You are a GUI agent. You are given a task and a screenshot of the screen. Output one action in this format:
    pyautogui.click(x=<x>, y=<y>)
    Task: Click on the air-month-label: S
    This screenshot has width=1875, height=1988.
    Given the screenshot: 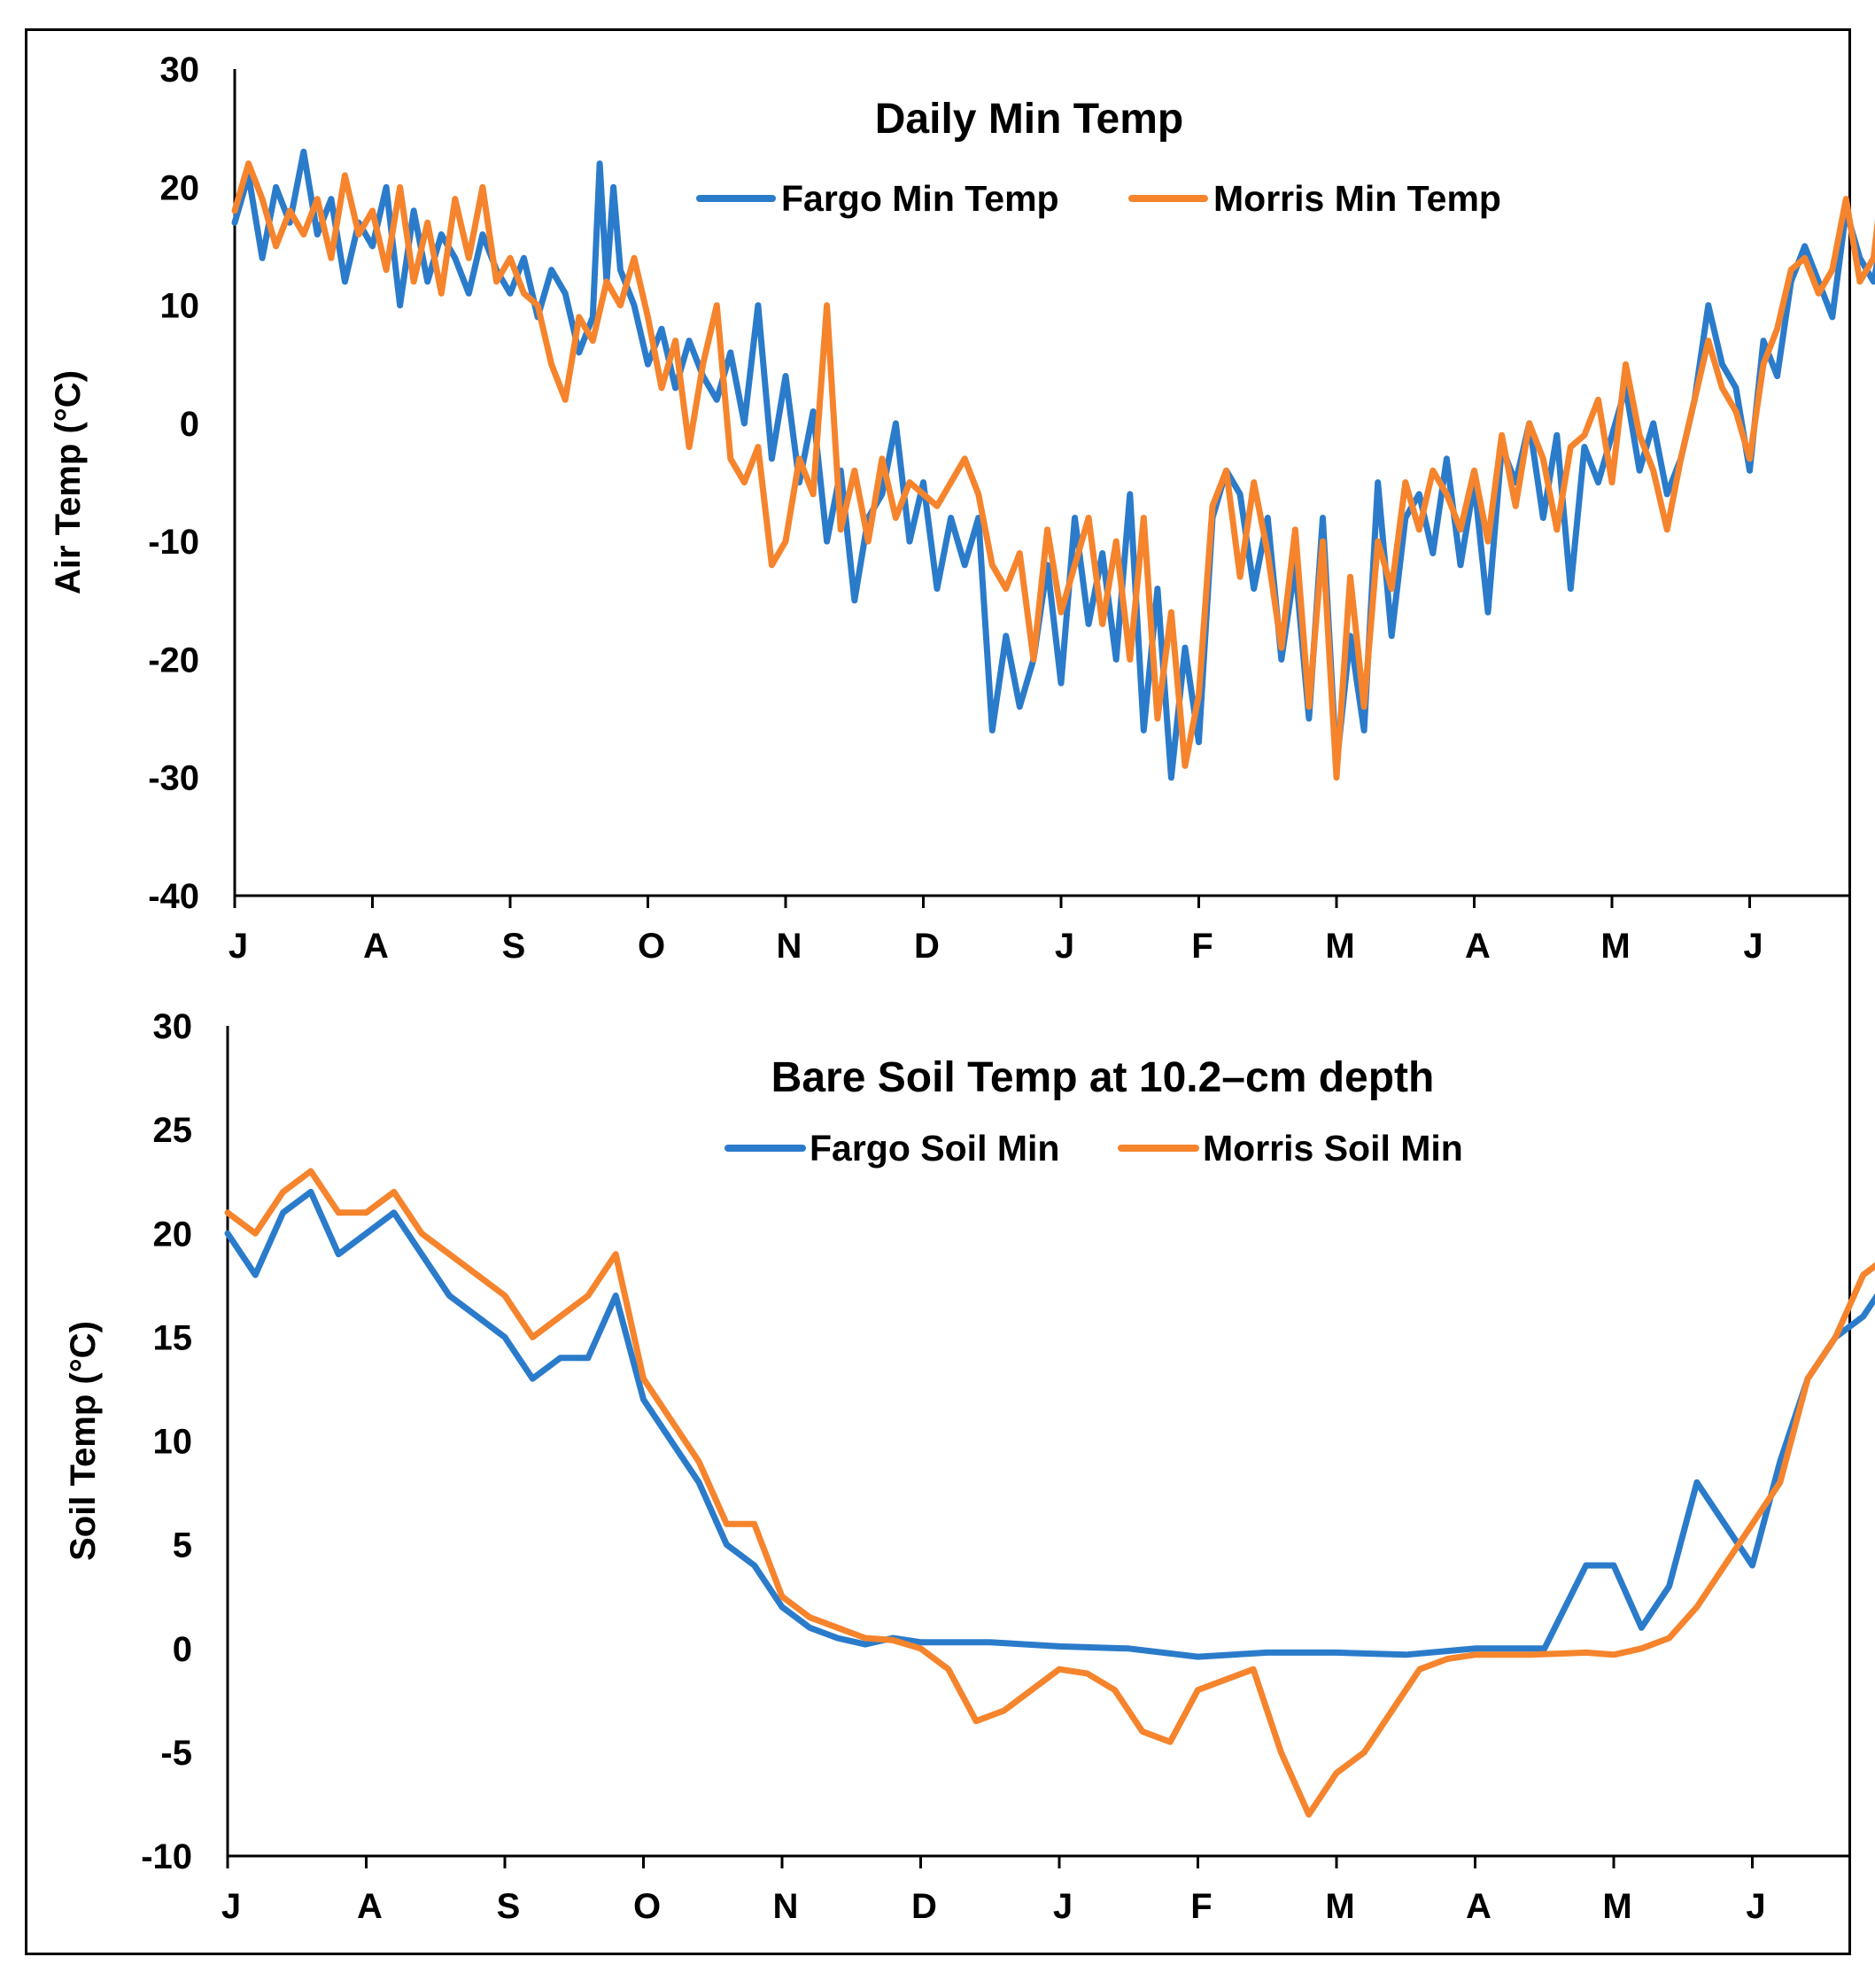 What is the action you would take?
    pyautogui.click(x=514, y=946)
    